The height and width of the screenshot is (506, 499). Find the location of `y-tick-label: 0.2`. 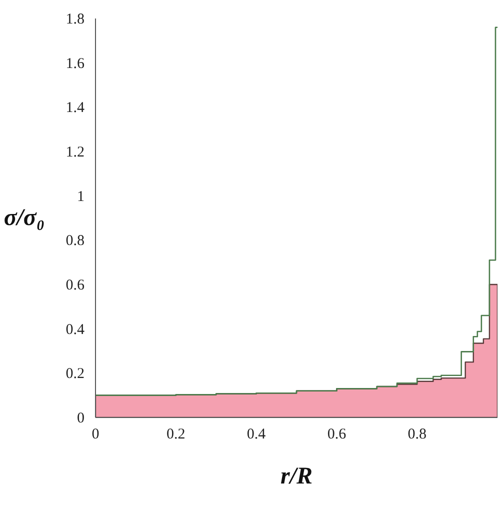

y-tick-label: 0.2 is located at coordinates (75, 374).